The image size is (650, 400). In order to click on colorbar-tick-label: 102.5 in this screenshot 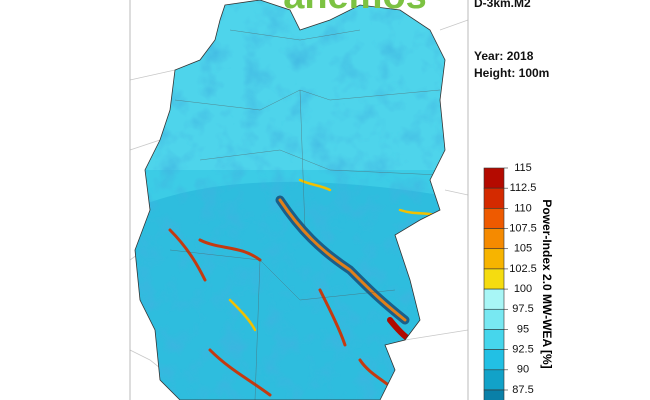, I will do `click(523, 269)`.